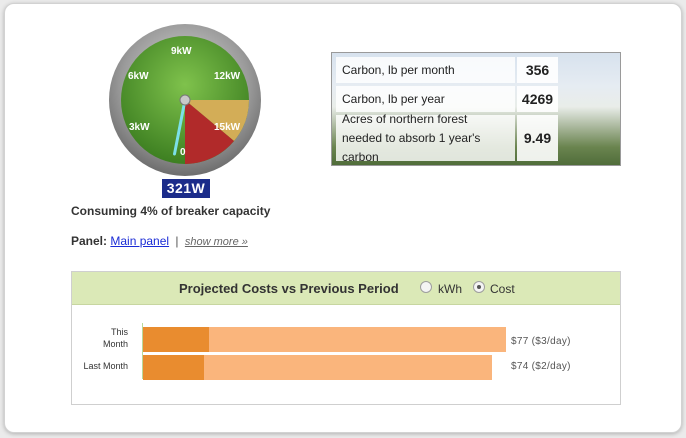 This screenshot has height=438, width=686. What do you see at coordinates (181, 51) in the screenshot?
I see `gauge-tick-9kw: 9kW` at bounding box center [181, 51].